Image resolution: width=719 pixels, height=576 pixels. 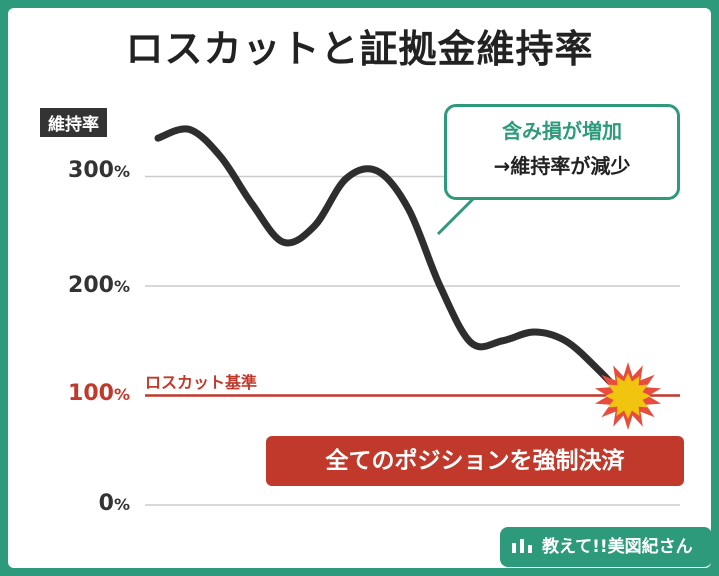 What do you see at coordinates (628, 396) in the screenshot?
I see `explosion-core` at bounding box center [628, 396].